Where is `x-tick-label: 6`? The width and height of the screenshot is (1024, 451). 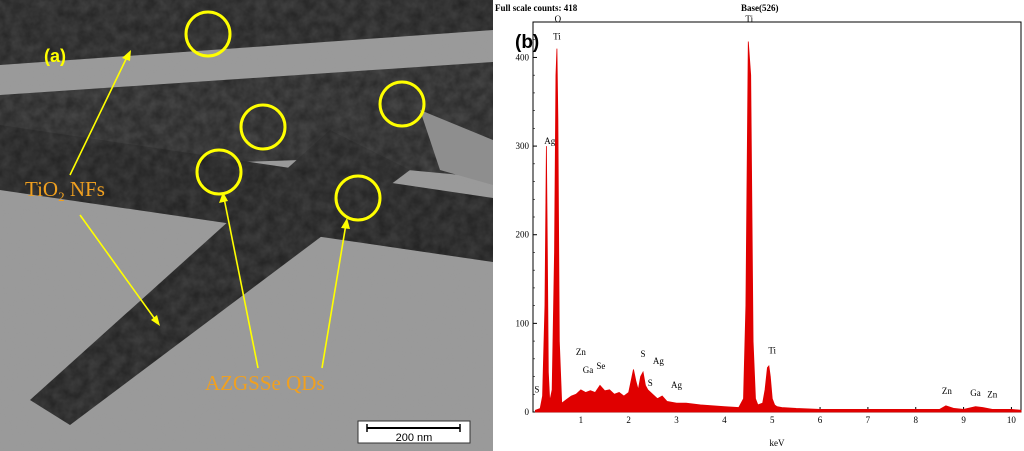
x-tick-label: 6 is located at coordinates (820, 420).